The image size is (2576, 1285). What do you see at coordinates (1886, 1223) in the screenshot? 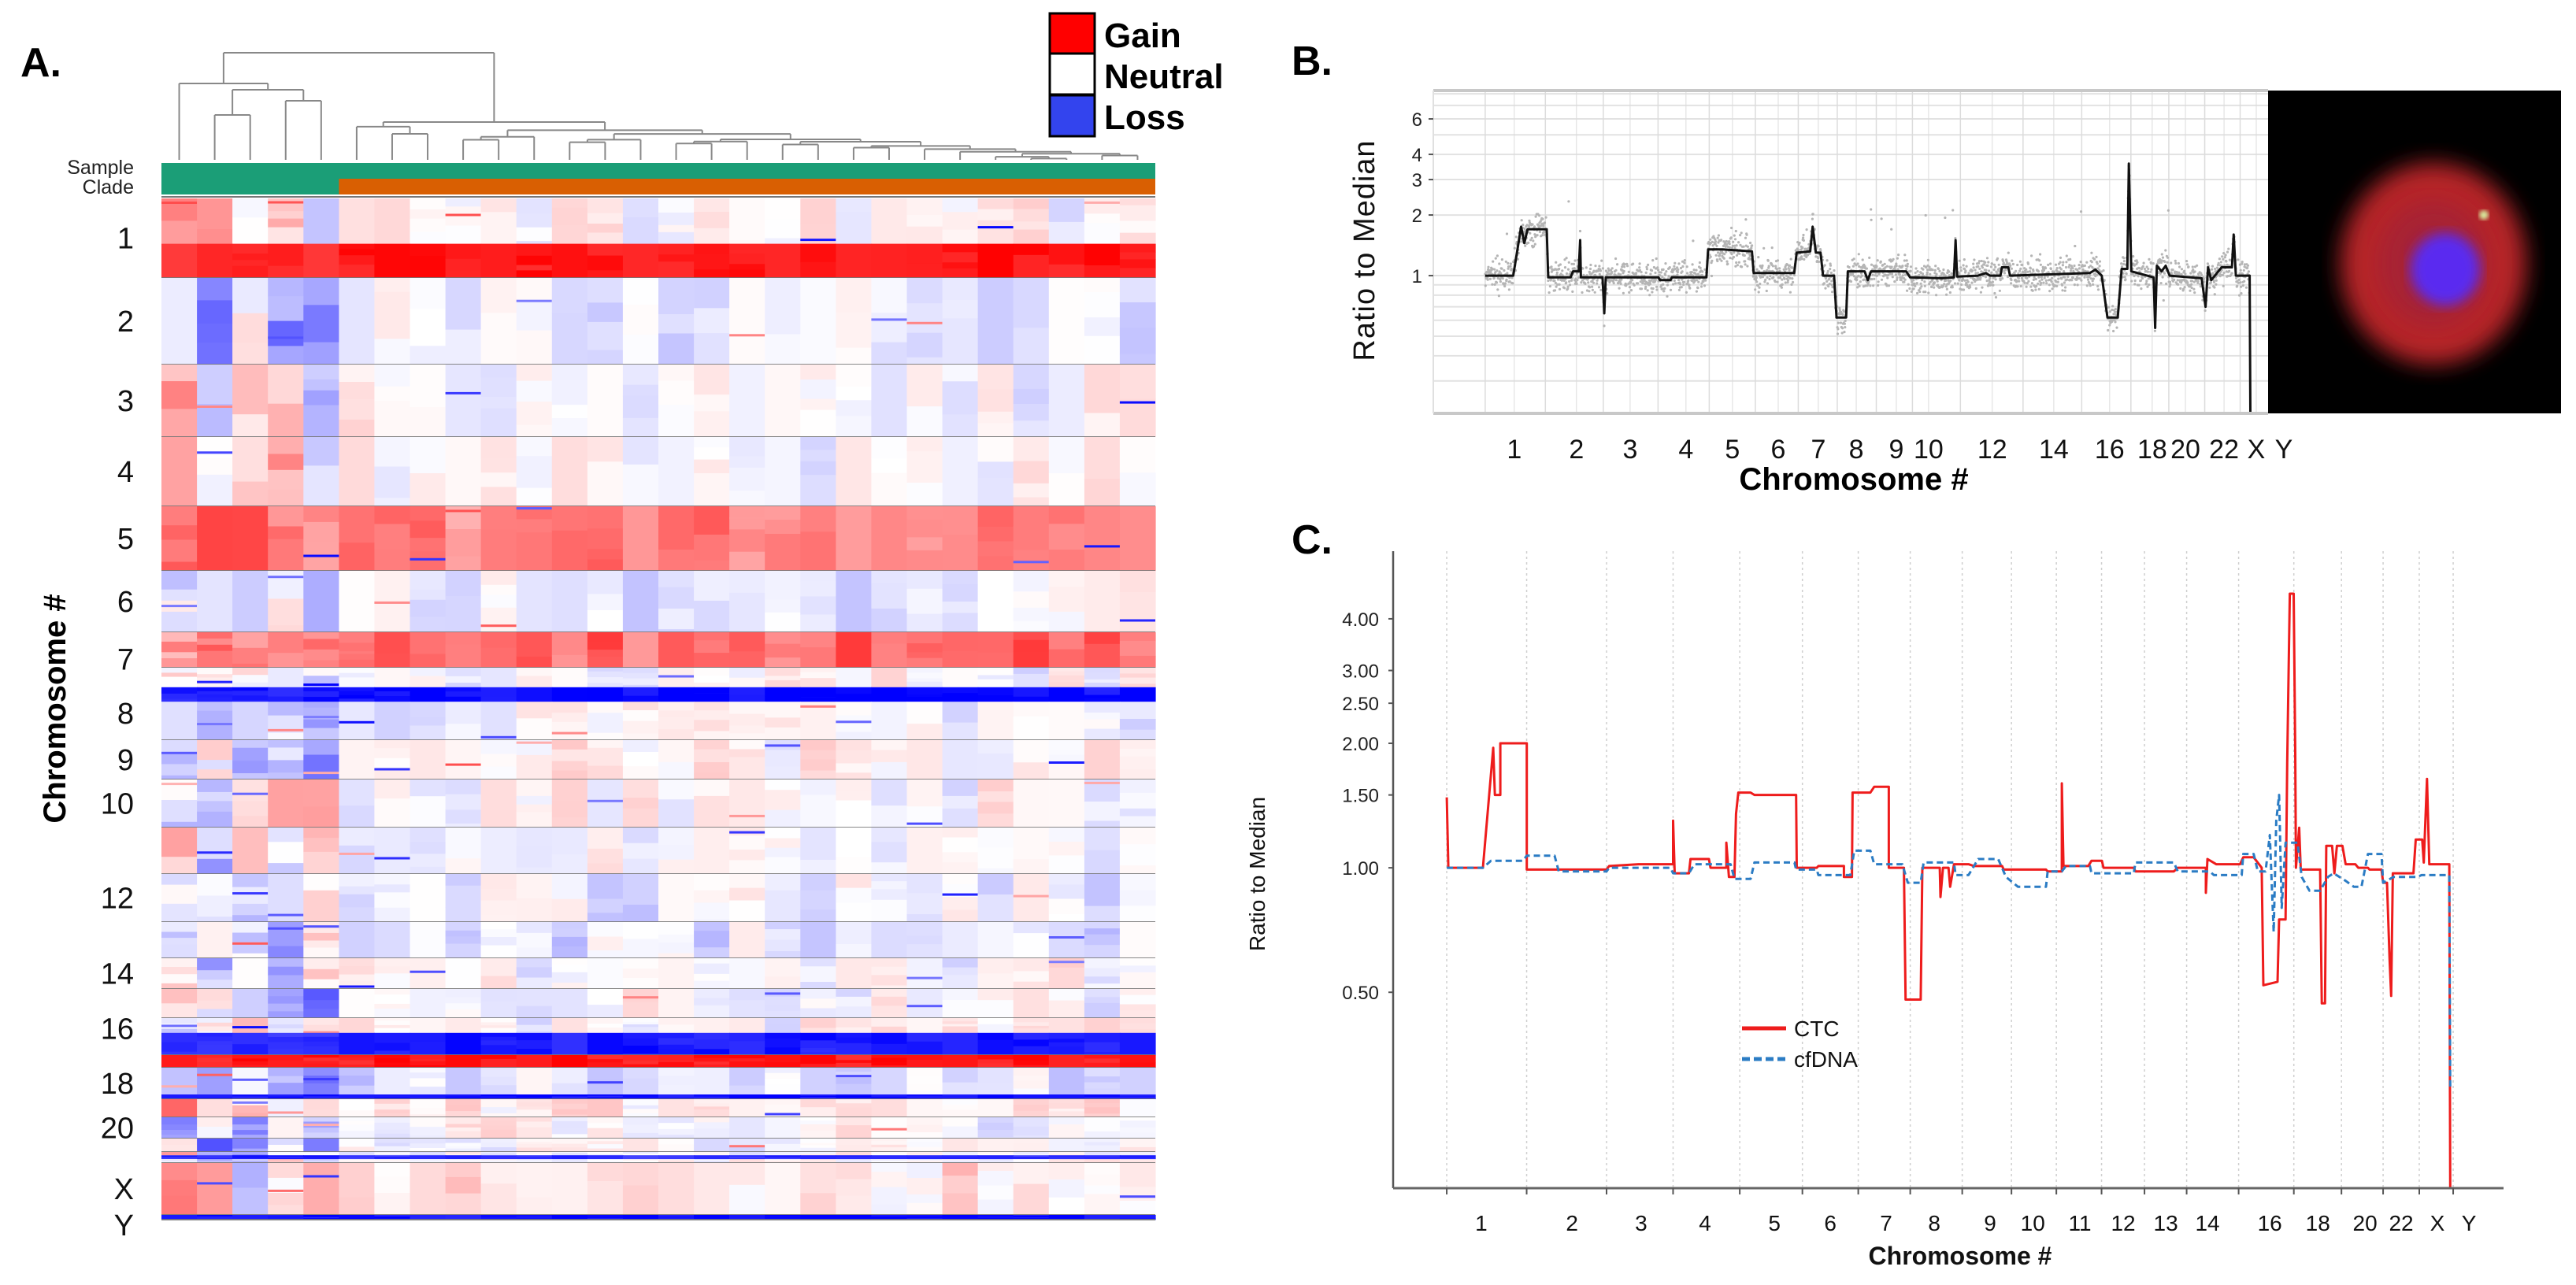
I see `x-tick-label: 7` at bounding box center [1886, 1223].